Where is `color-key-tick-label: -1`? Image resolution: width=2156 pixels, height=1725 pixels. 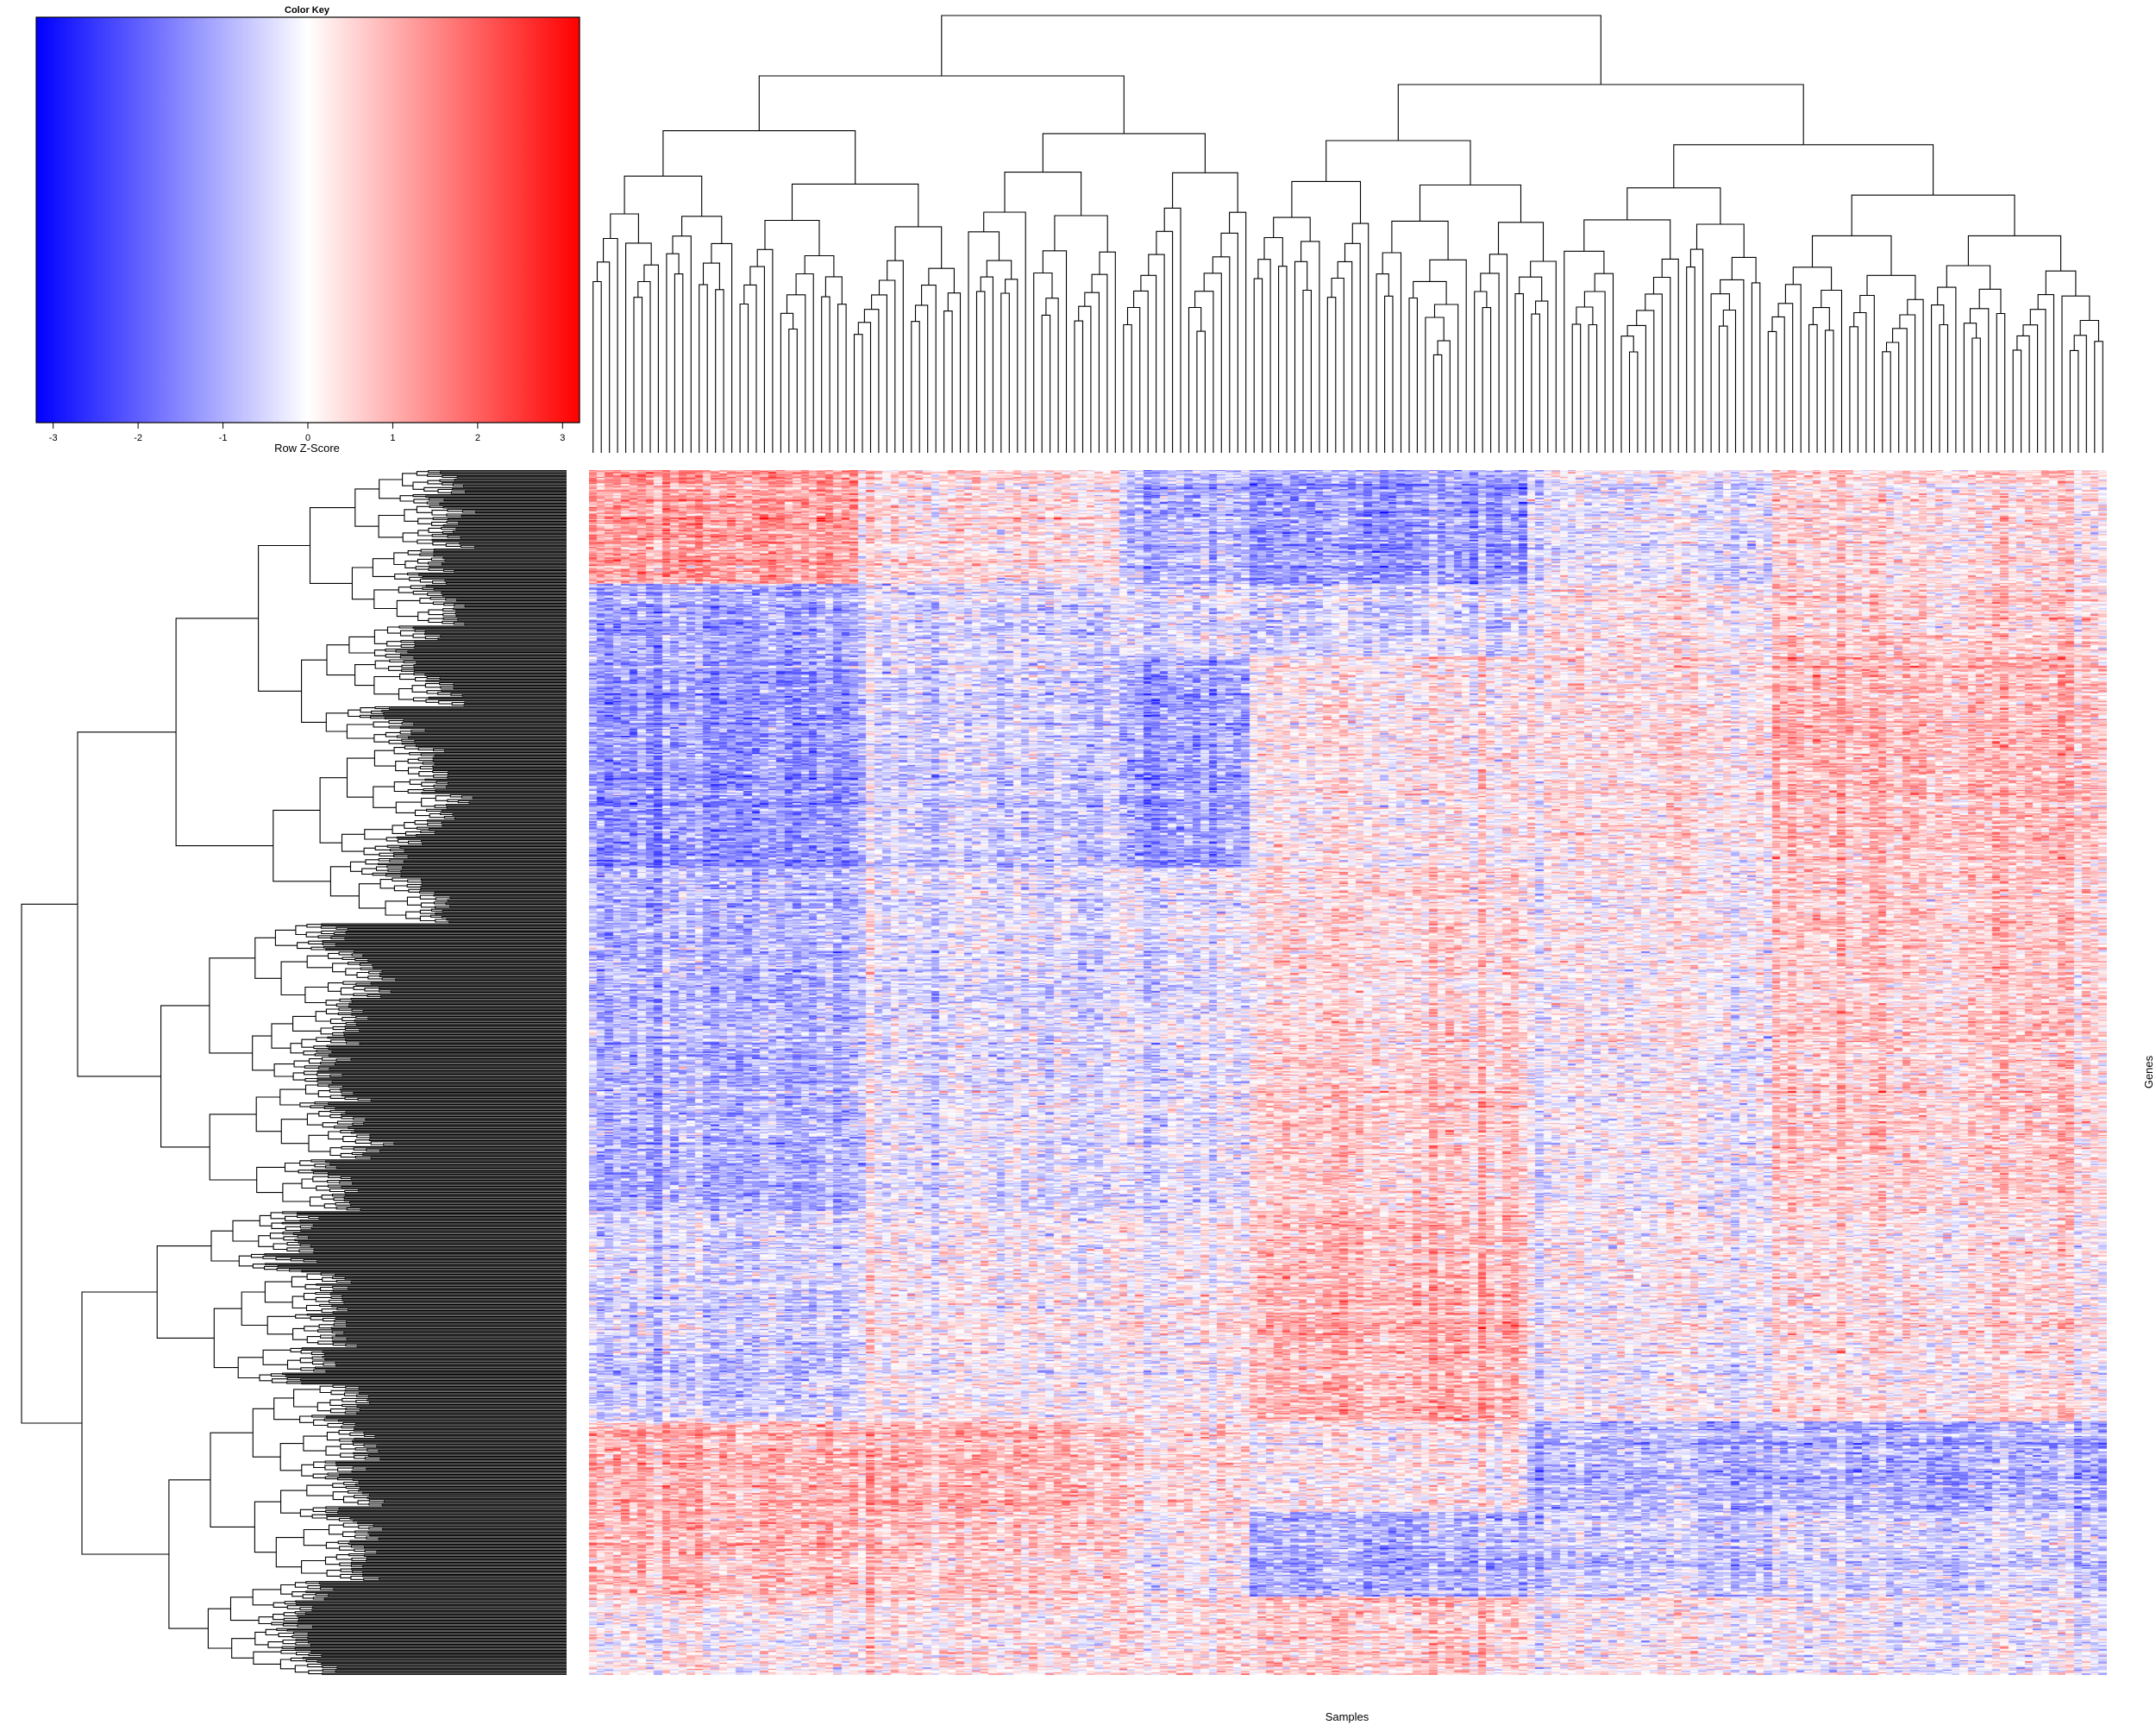 color-key-tick-label: -1 is located at coordinates (224, 438).